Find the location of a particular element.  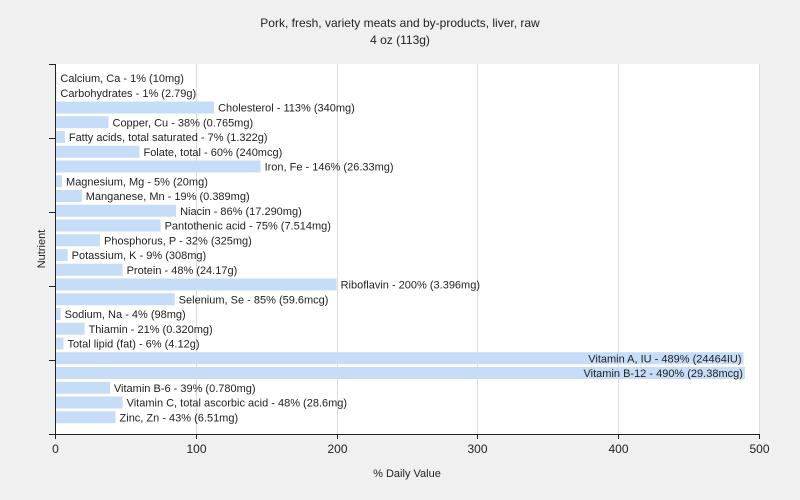

bar-label: Vitamin B-12 - 490% (29.38mcg) is located at coordinates (663, 374).